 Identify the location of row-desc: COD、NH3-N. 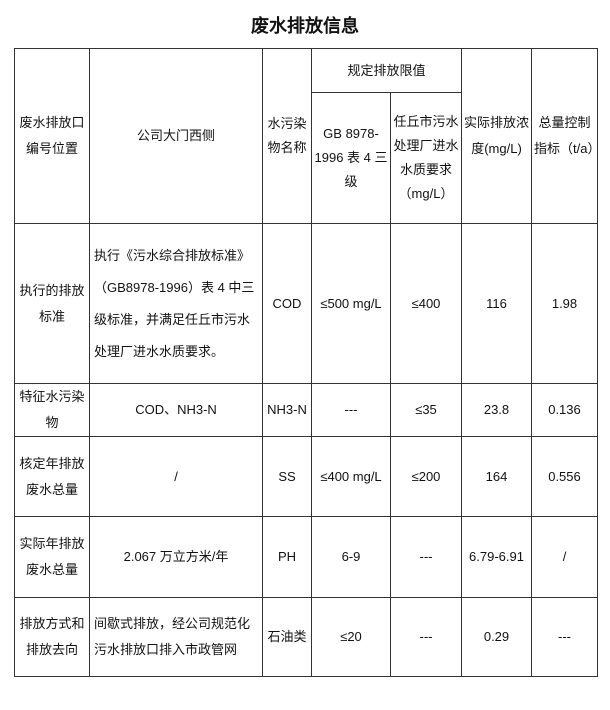
(176, 410).